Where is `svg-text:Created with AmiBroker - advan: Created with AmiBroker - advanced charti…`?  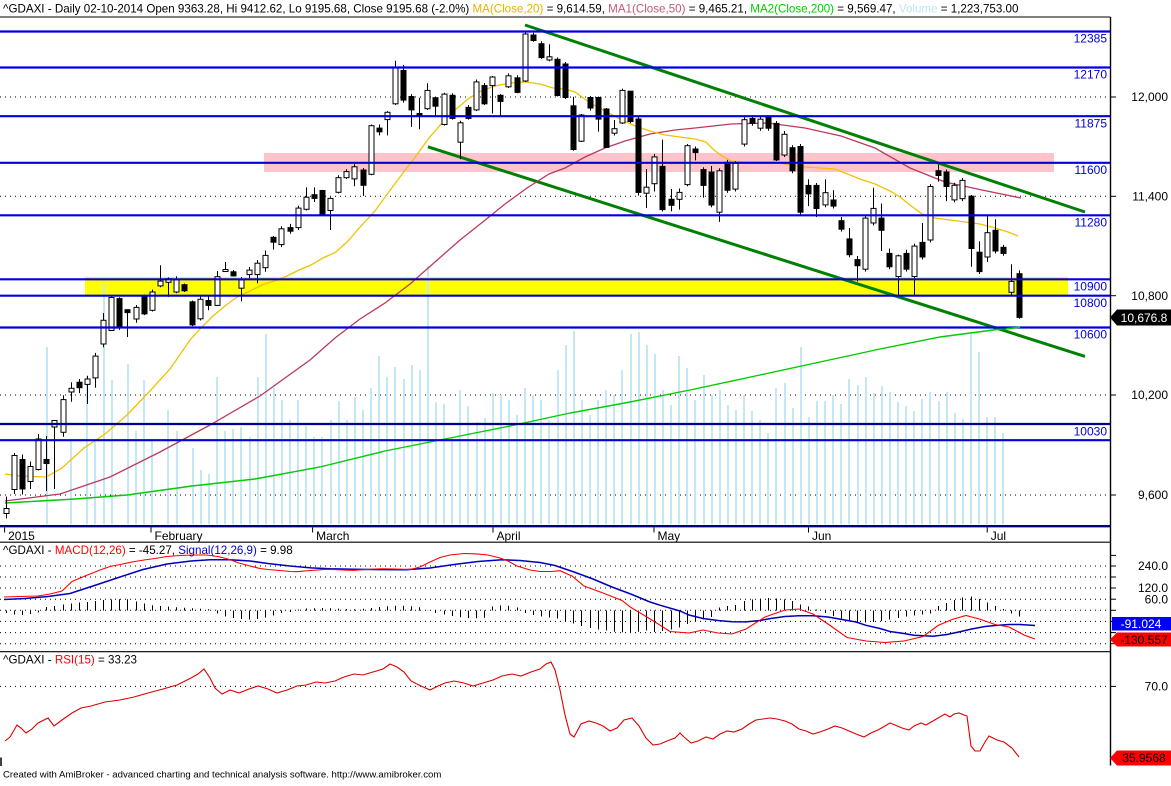
svg-text:Created with AmiBroker - advan: Created with AmiBroker - advanced charti… is located at coordinates (222, 775).